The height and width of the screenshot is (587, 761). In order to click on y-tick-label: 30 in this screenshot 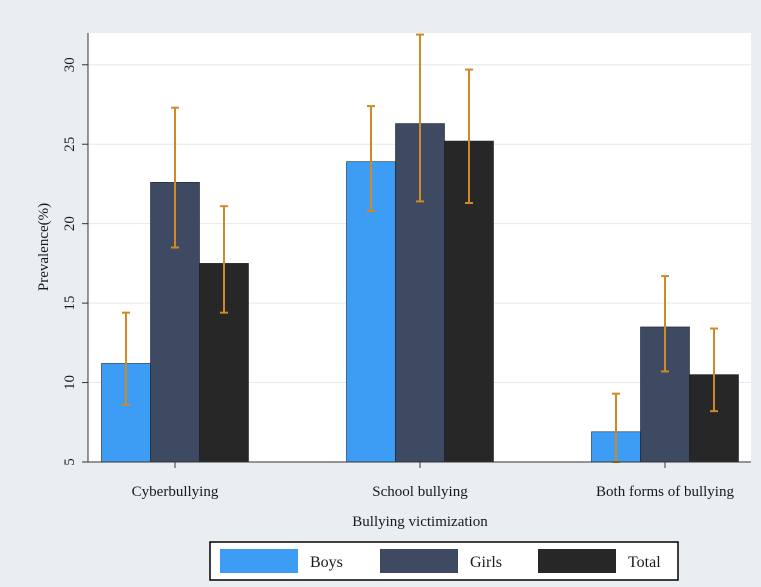, I will do `click(70, 64)`.